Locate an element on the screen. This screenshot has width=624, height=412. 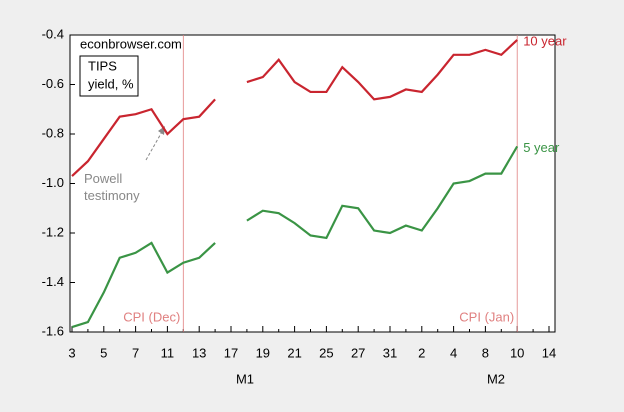
x-tick-label: 19 is located at coordinates (263, 352).